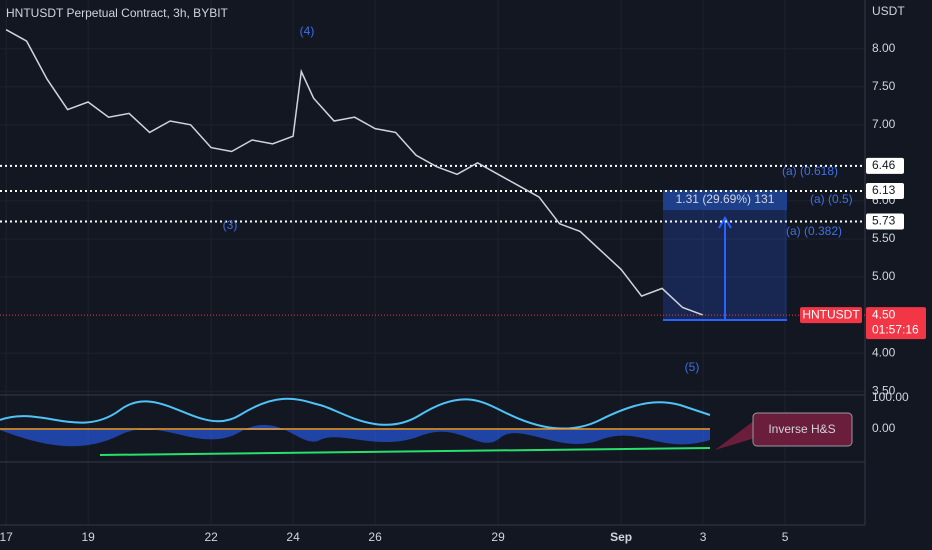 The height and width of the screenshot is (550, 932). I want to click on annotation: (a) (0.618), so click(810, 171).